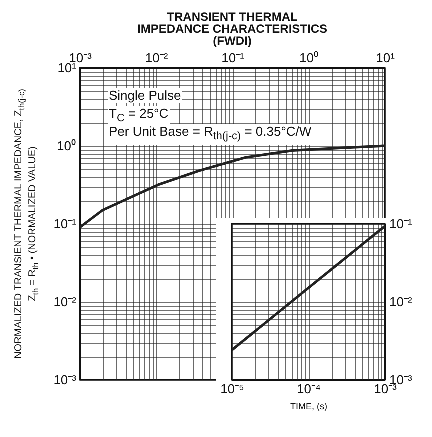 The height and width of the screenshot is (437, 432). What do you see at coordinates (386, 58) in the screenshot?
I see `x-tick-label: 10¹` at bounding box center [386, 58].